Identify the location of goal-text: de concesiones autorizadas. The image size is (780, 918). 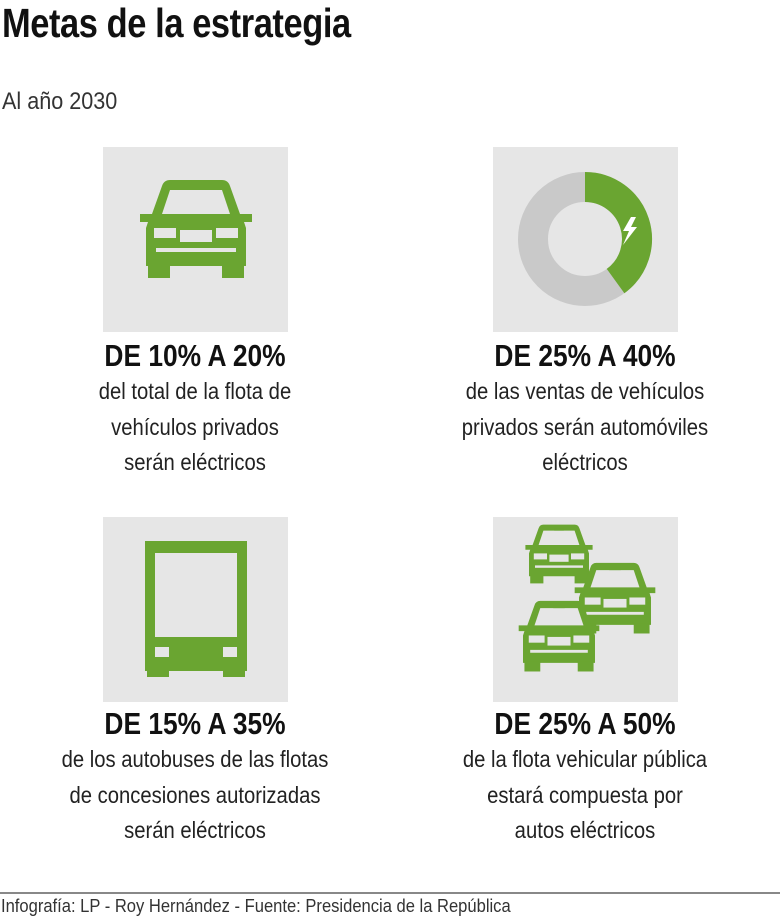
(195, 794).